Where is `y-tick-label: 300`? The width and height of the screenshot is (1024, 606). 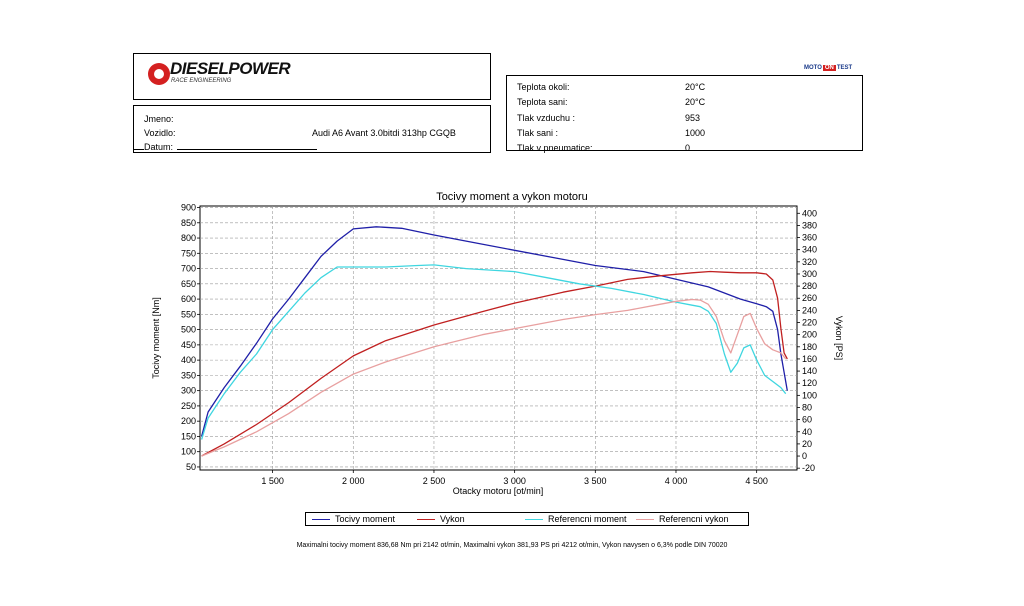 y-tick-label: 300 is located at coordinates (188, 391).